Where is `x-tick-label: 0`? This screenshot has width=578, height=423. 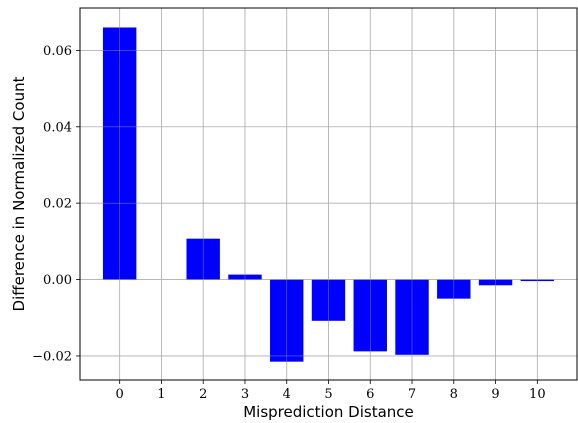
x-tick-label: 0 is located at coordinates (120, 394).